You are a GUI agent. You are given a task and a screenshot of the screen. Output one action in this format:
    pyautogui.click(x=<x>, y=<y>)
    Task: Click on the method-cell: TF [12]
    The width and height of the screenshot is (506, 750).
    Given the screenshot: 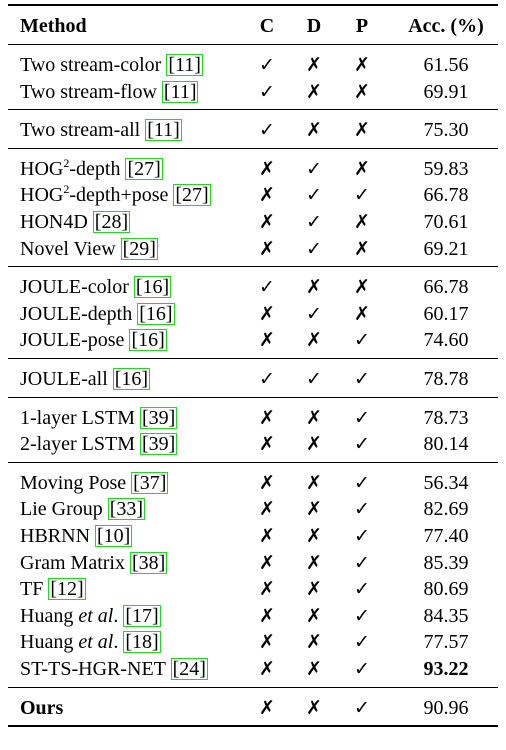 What is the action you would take?
    pyautogui.click(x=53, y=589)
    